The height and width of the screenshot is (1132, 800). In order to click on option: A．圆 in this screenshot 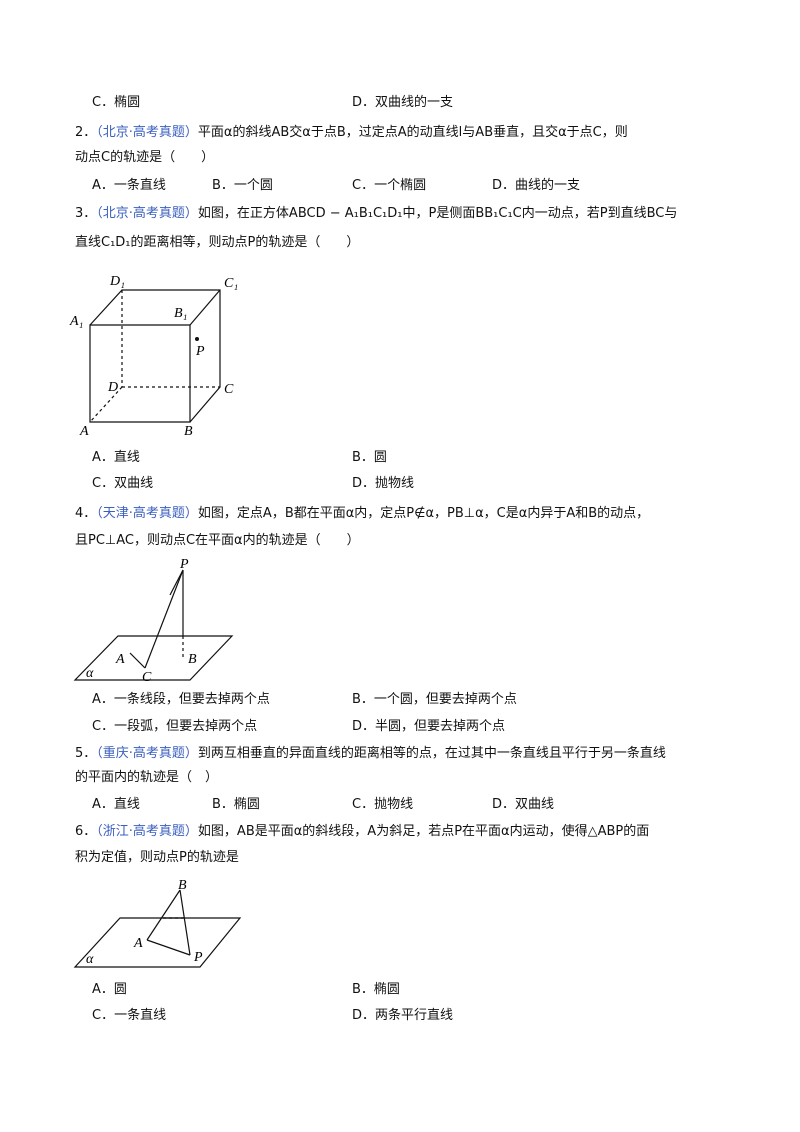, I will do `click(109, 989)`.